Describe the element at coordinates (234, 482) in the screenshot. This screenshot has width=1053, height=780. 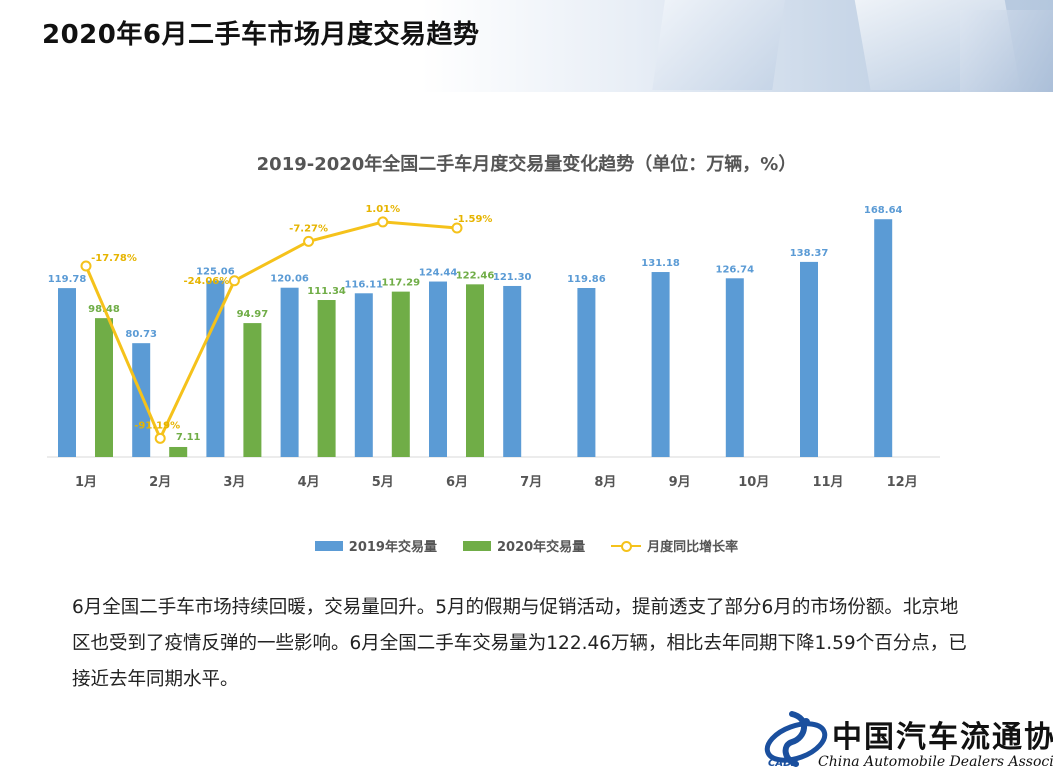
I see `x-tick-label: 3月` at that location.